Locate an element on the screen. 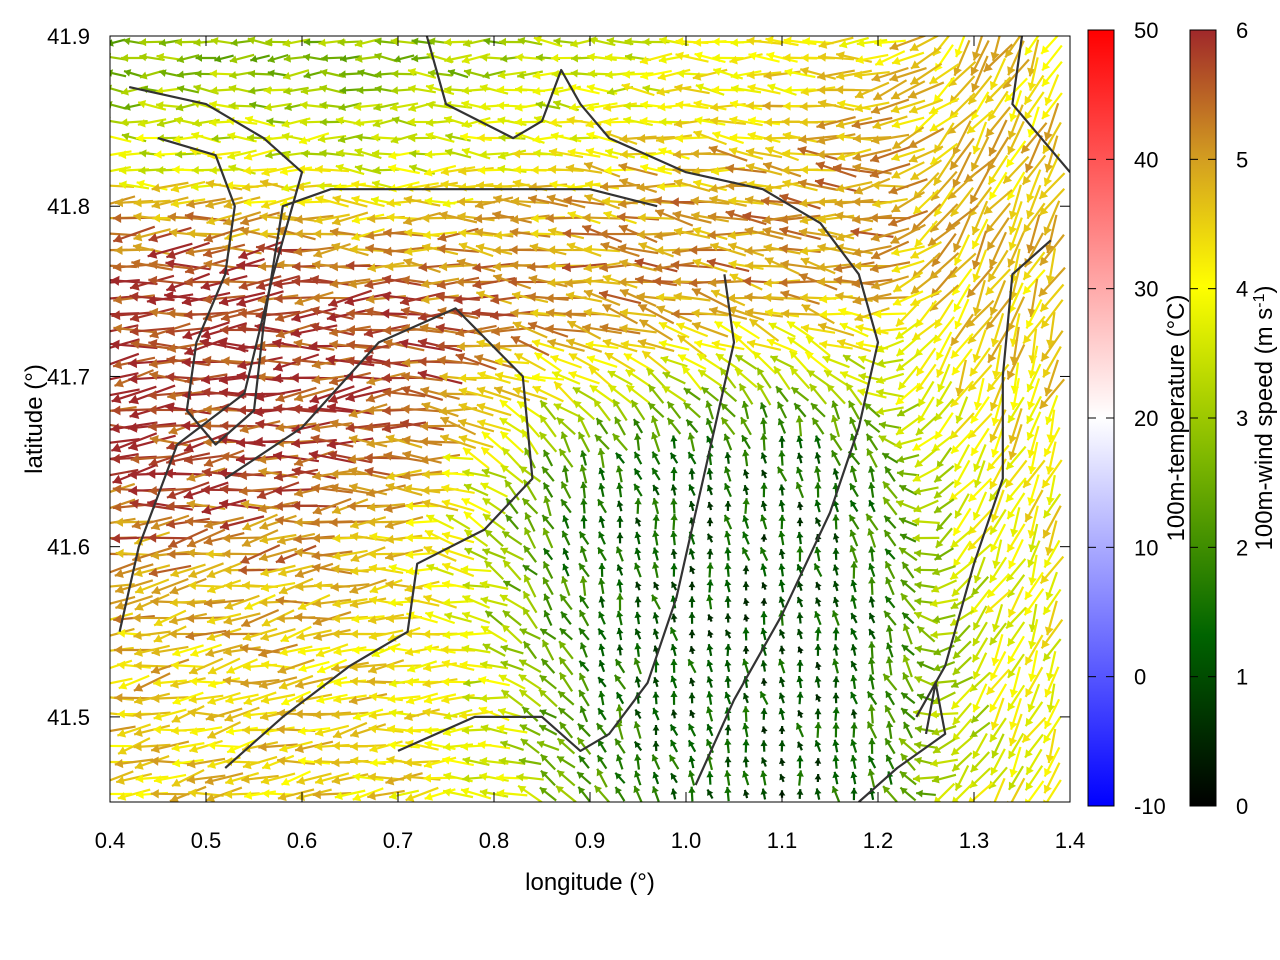 Image resolution: width=1280 pixels, height=960 pixels. wind-label-sup: -1 is located at coordinates (1259, 300).